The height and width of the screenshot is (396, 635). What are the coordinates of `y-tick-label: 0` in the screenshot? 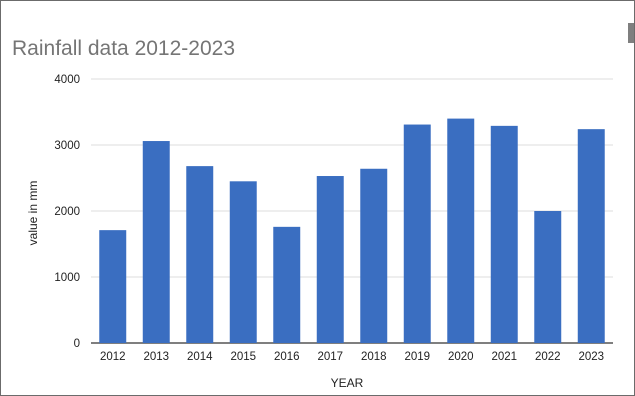 It's located at (77, 344).